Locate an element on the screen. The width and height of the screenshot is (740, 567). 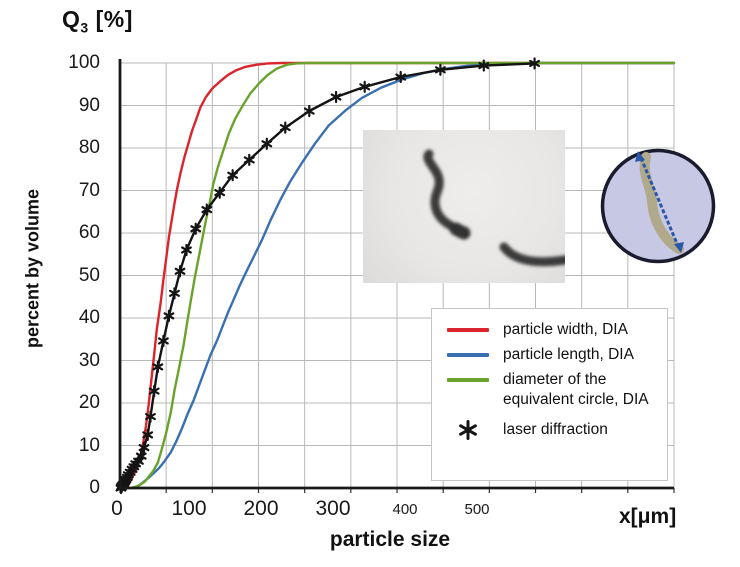
legend-label: particle length, DIA is located at coordinates (568, 354).